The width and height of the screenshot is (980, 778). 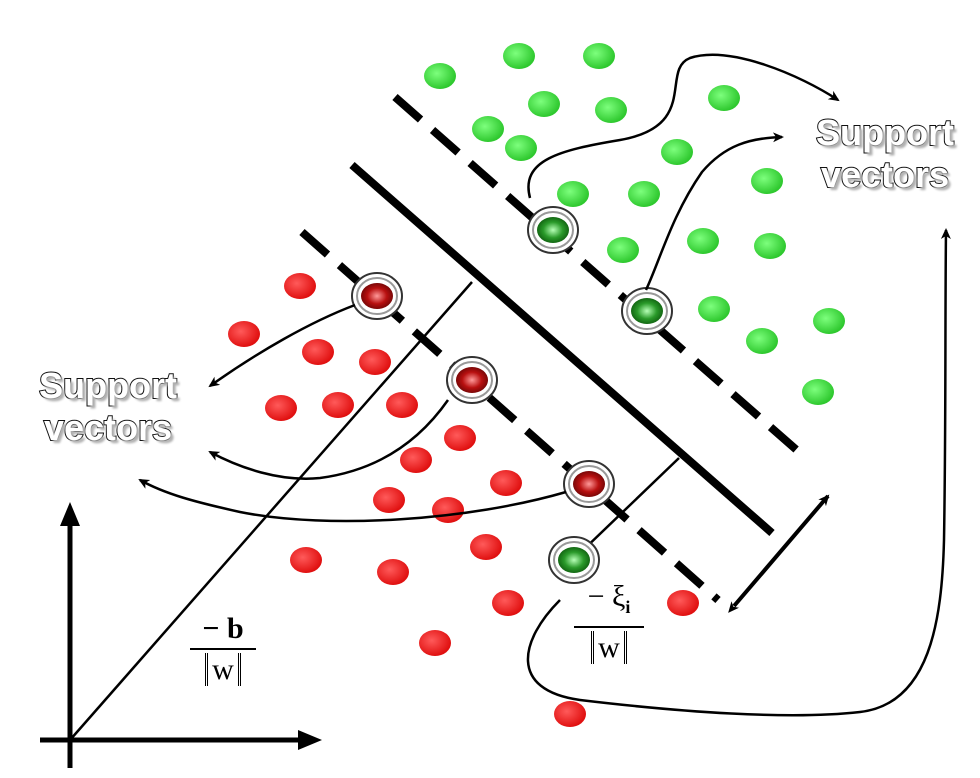 I want to click on offset-formula: − b w, so click(x=223, y=650).